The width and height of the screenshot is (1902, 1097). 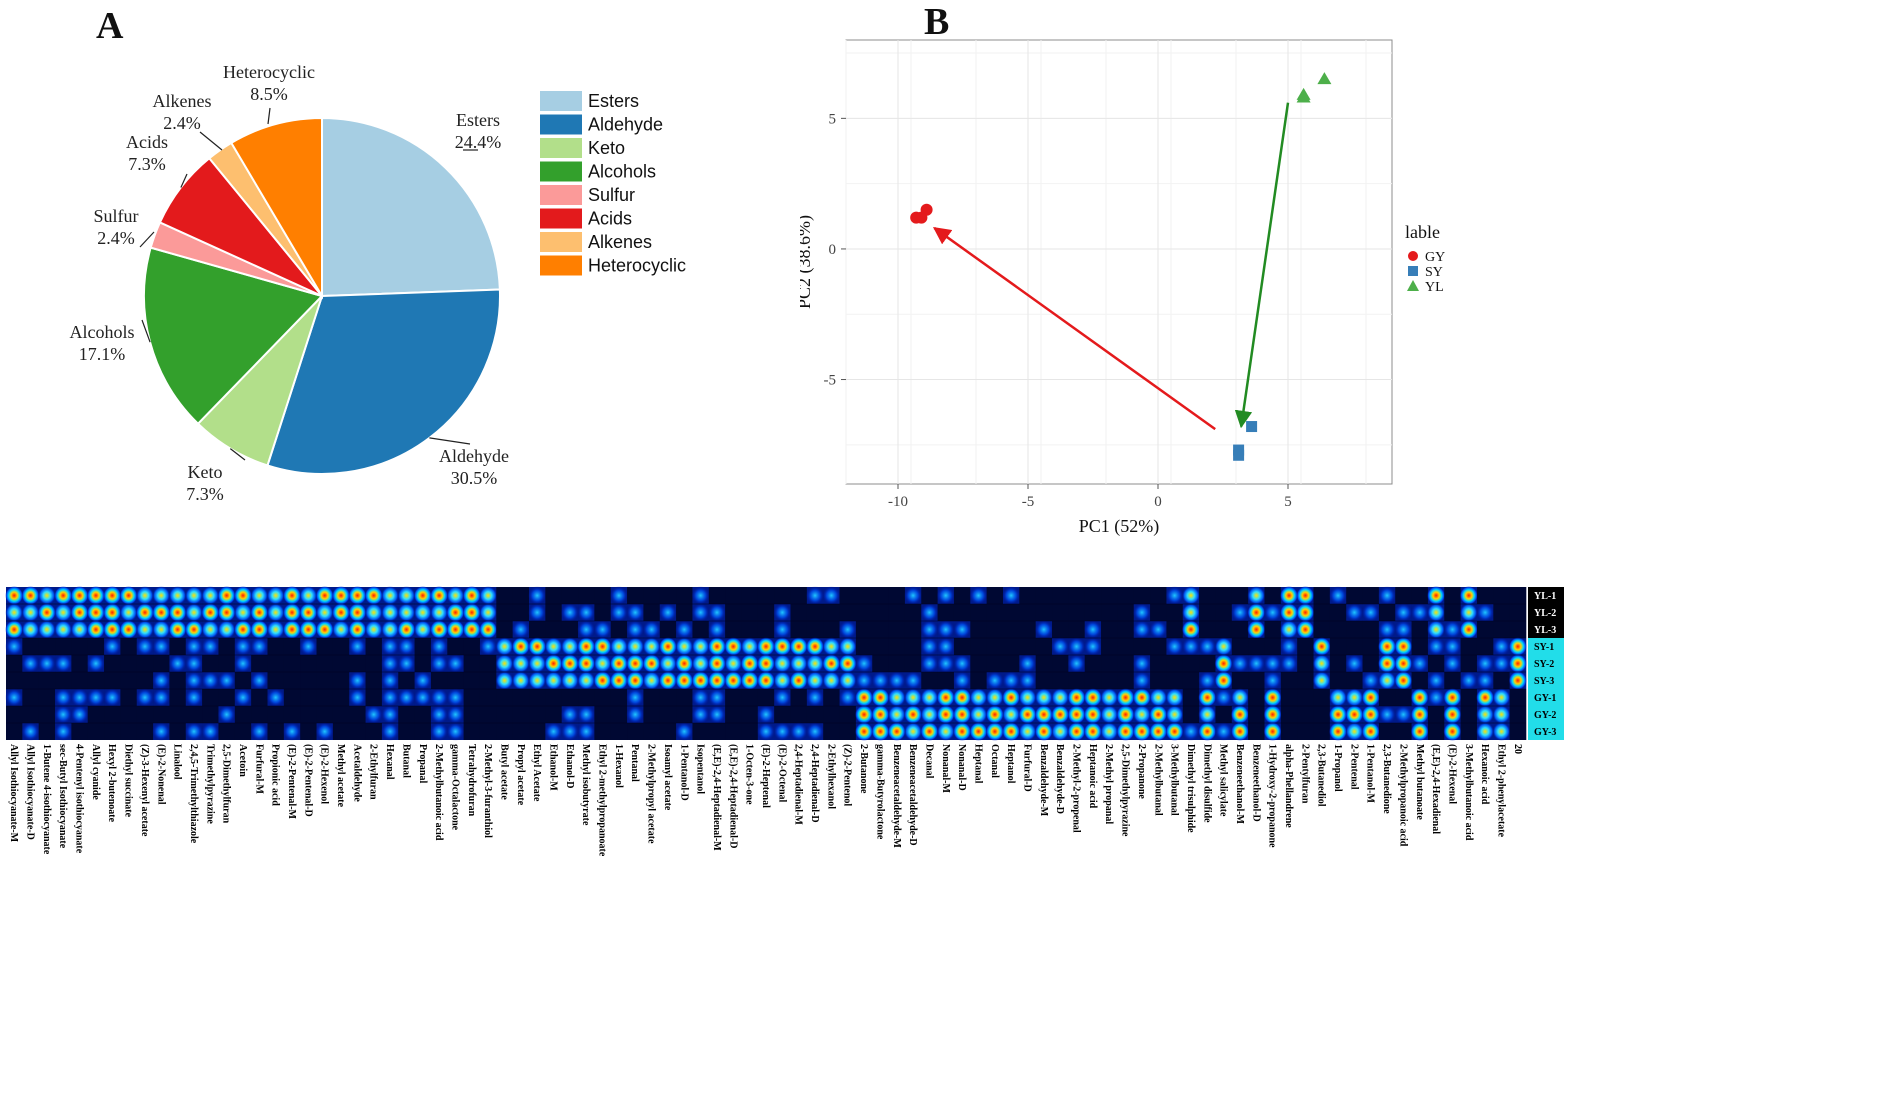 I want to click on column-label: 2,5-Dimethylfuran, so click(x=226, y=784).